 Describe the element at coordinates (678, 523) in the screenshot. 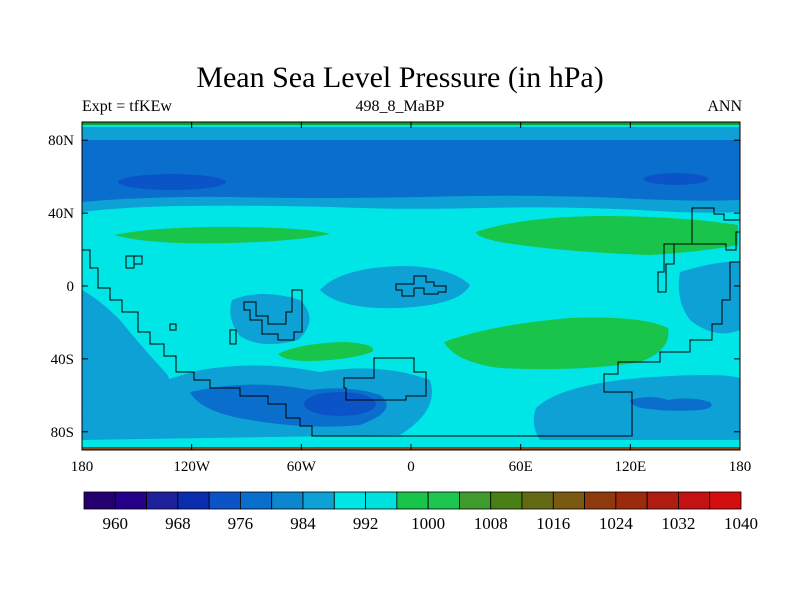

I see `colorbar-label: 1032` at that location.